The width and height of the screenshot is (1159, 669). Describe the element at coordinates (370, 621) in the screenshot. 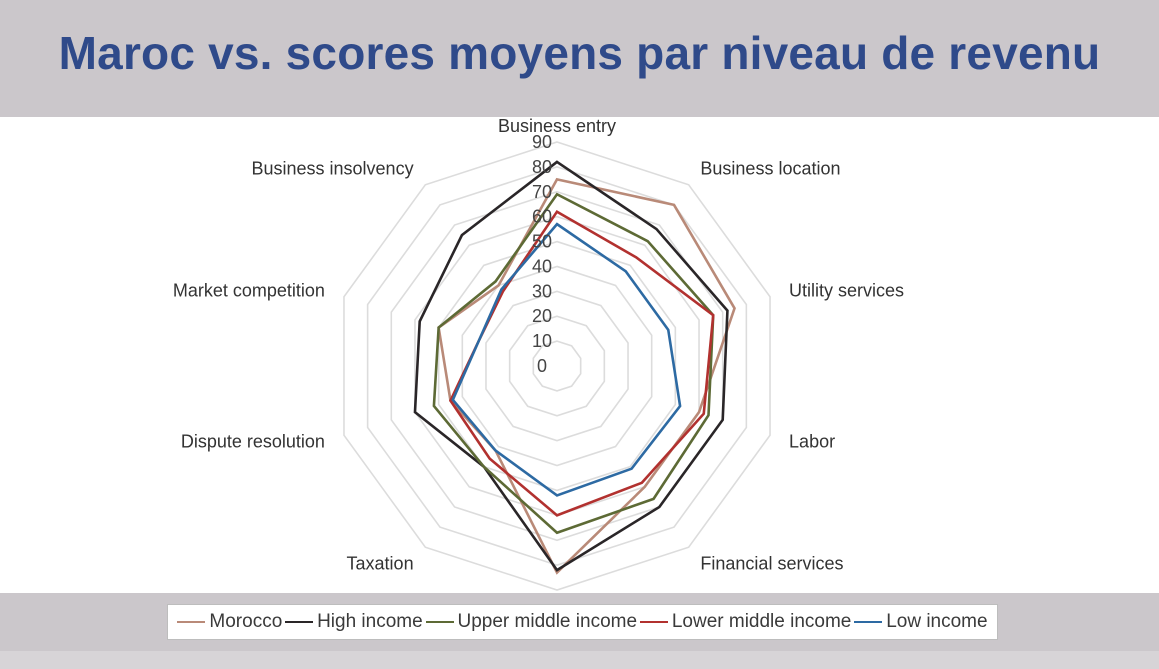

I see `legend-label: High income` at that location.